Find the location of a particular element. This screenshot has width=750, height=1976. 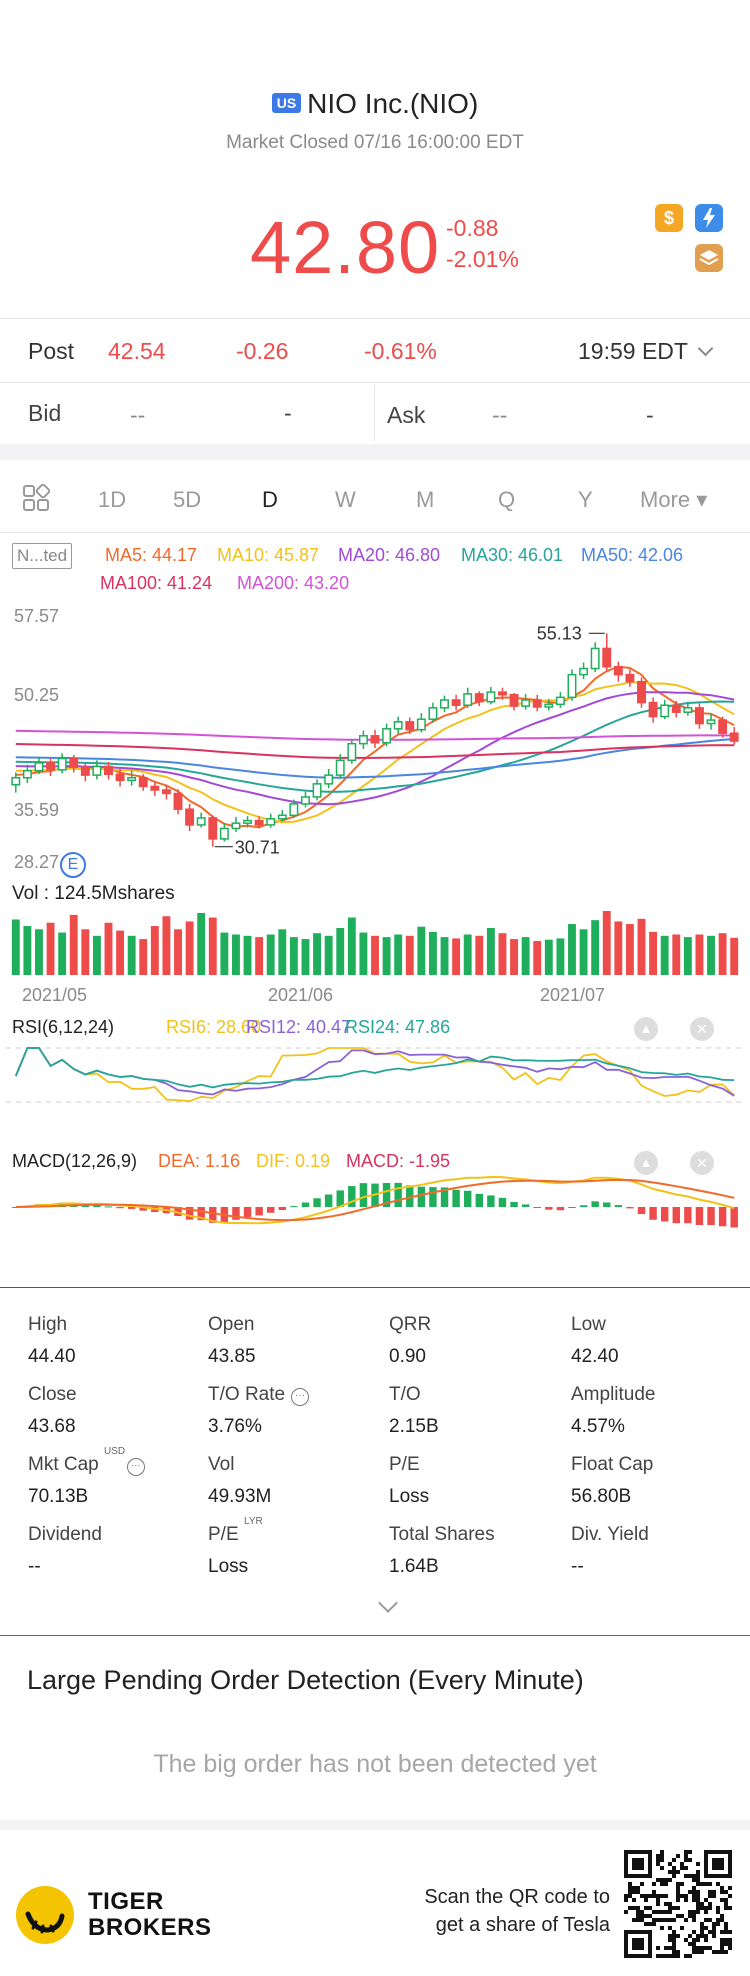

price-chart: 55.13 30.71 is located at coordinates (375, 740).